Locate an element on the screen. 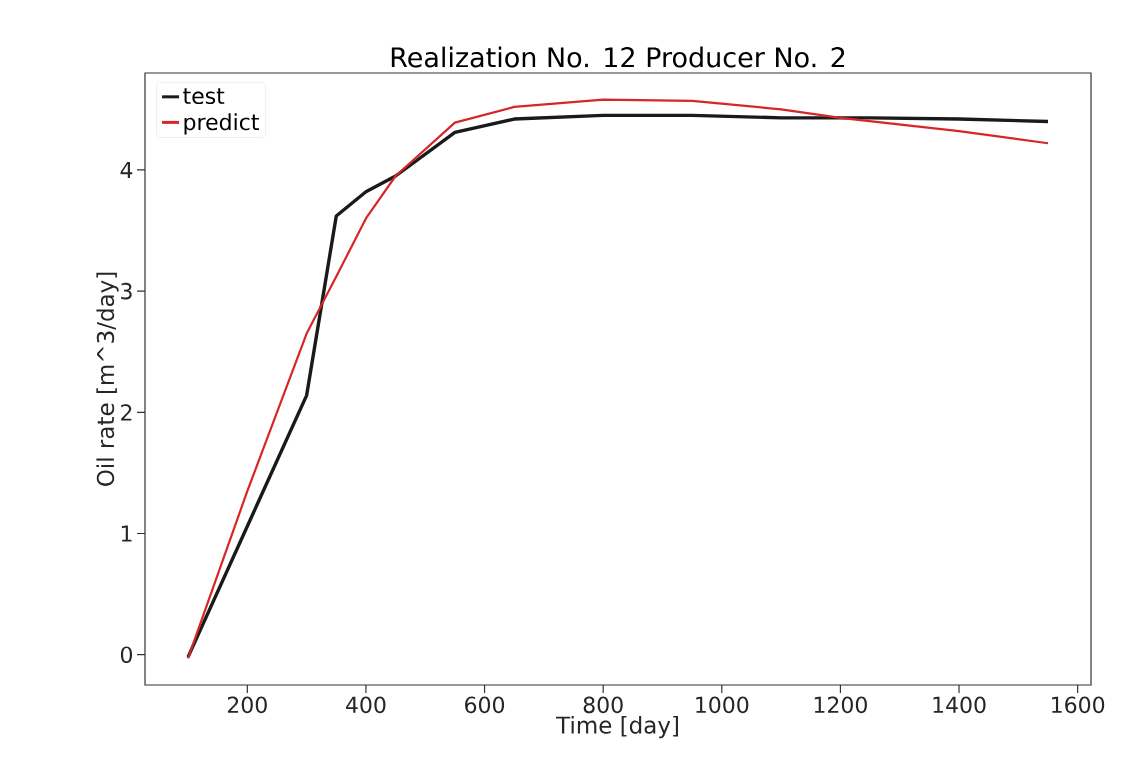  x-tick-label: 800 is located at coordinates (603, 705).